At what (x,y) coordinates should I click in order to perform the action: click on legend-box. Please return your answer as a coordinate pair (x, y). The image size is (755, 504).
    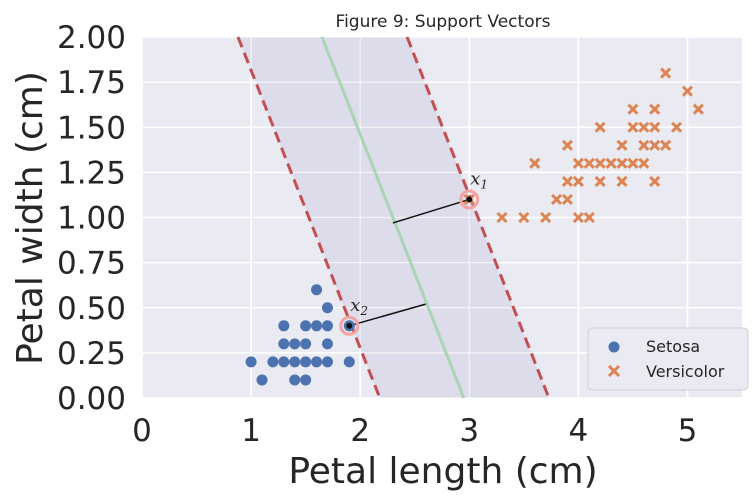
    Looking at the image, I should click on (668, 359).